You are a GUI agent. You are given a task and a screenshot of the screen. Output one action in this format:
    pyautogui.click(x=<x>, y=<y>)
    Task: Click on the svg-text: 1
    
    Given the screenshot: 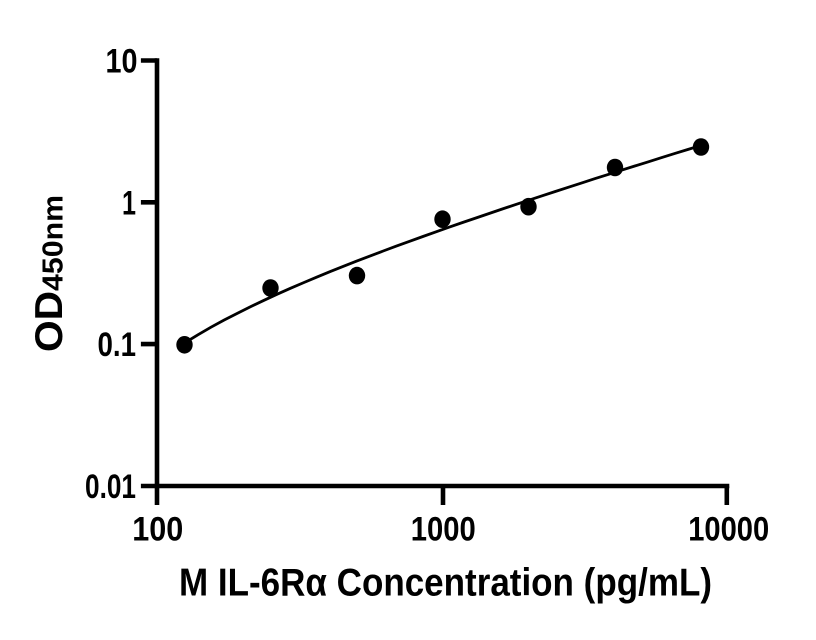 What is the action you would take?
    pyautogui.click(x=129, y=203)
    